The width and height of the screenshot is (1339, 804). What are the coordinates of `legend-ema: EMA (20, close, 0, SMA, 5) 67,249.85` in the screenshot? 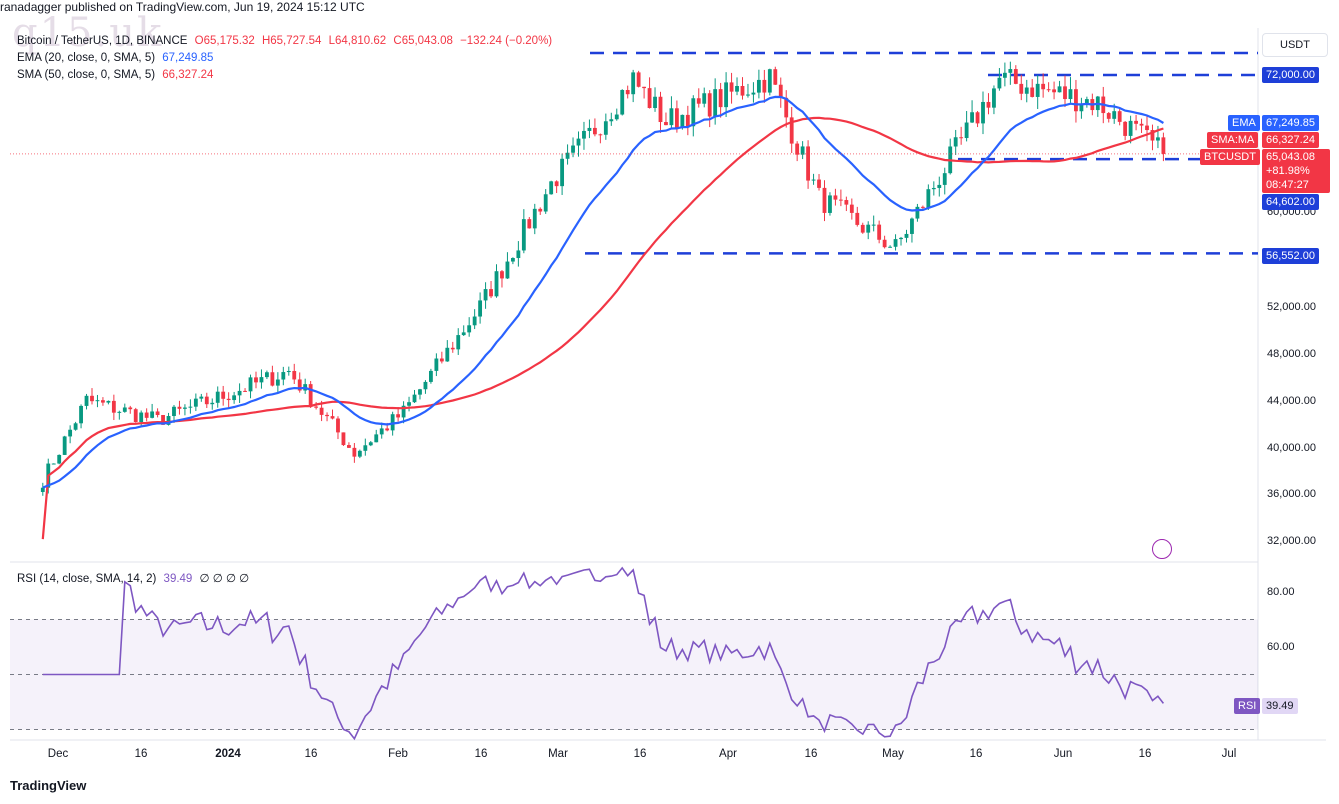 It's located at (117, 58).